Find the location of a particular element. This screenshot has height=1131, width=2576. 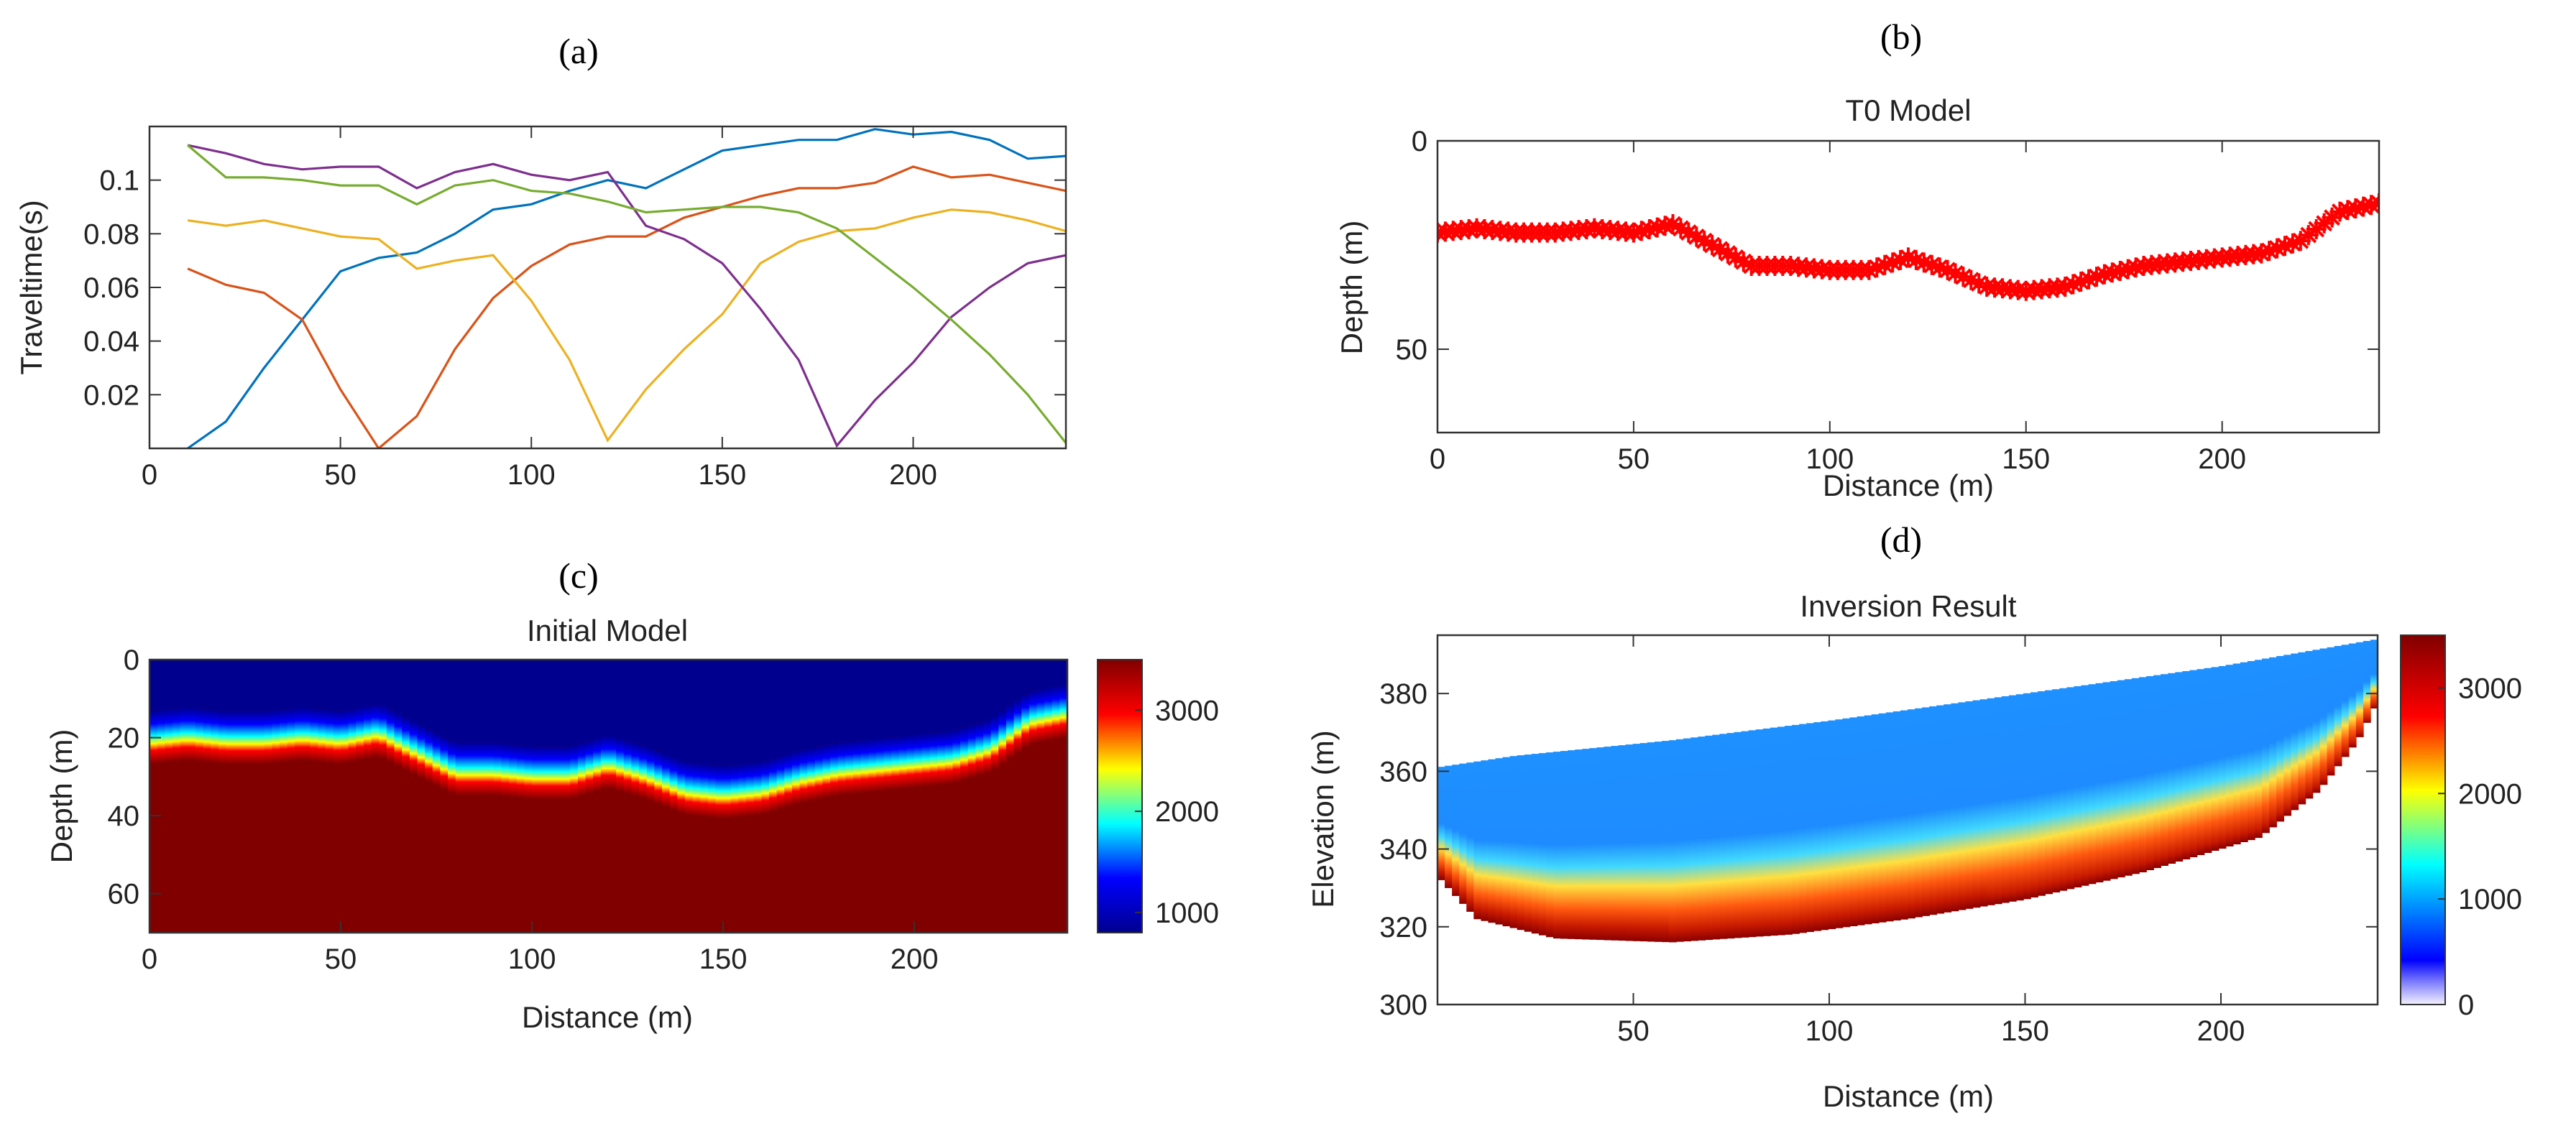

x-tick-label: 100 is located at coordinates (532, 959).